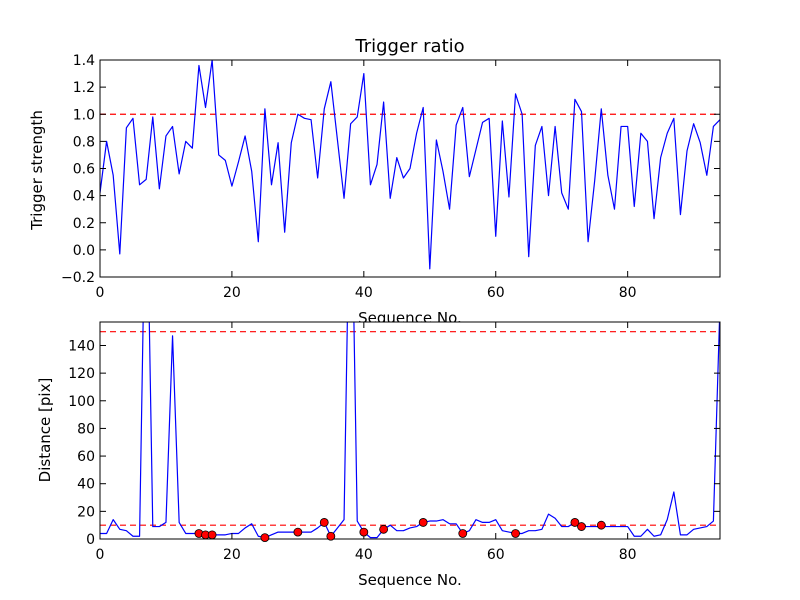  Describe the element at coordinates (400, 530) in the screenshot. I see `marker-layer` at that location.